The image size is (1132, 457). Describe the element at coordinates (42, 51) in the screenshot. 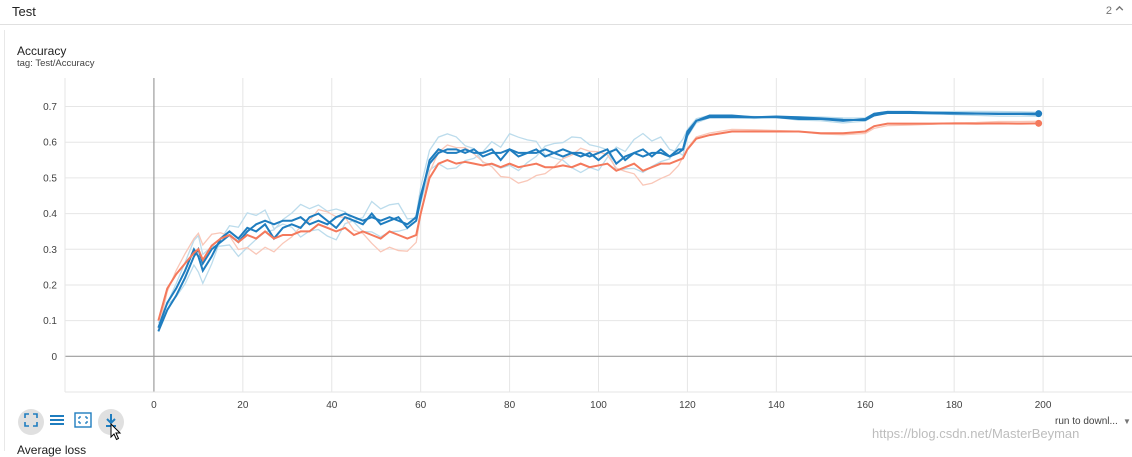

I see `card-title: Accuracy` at that location.